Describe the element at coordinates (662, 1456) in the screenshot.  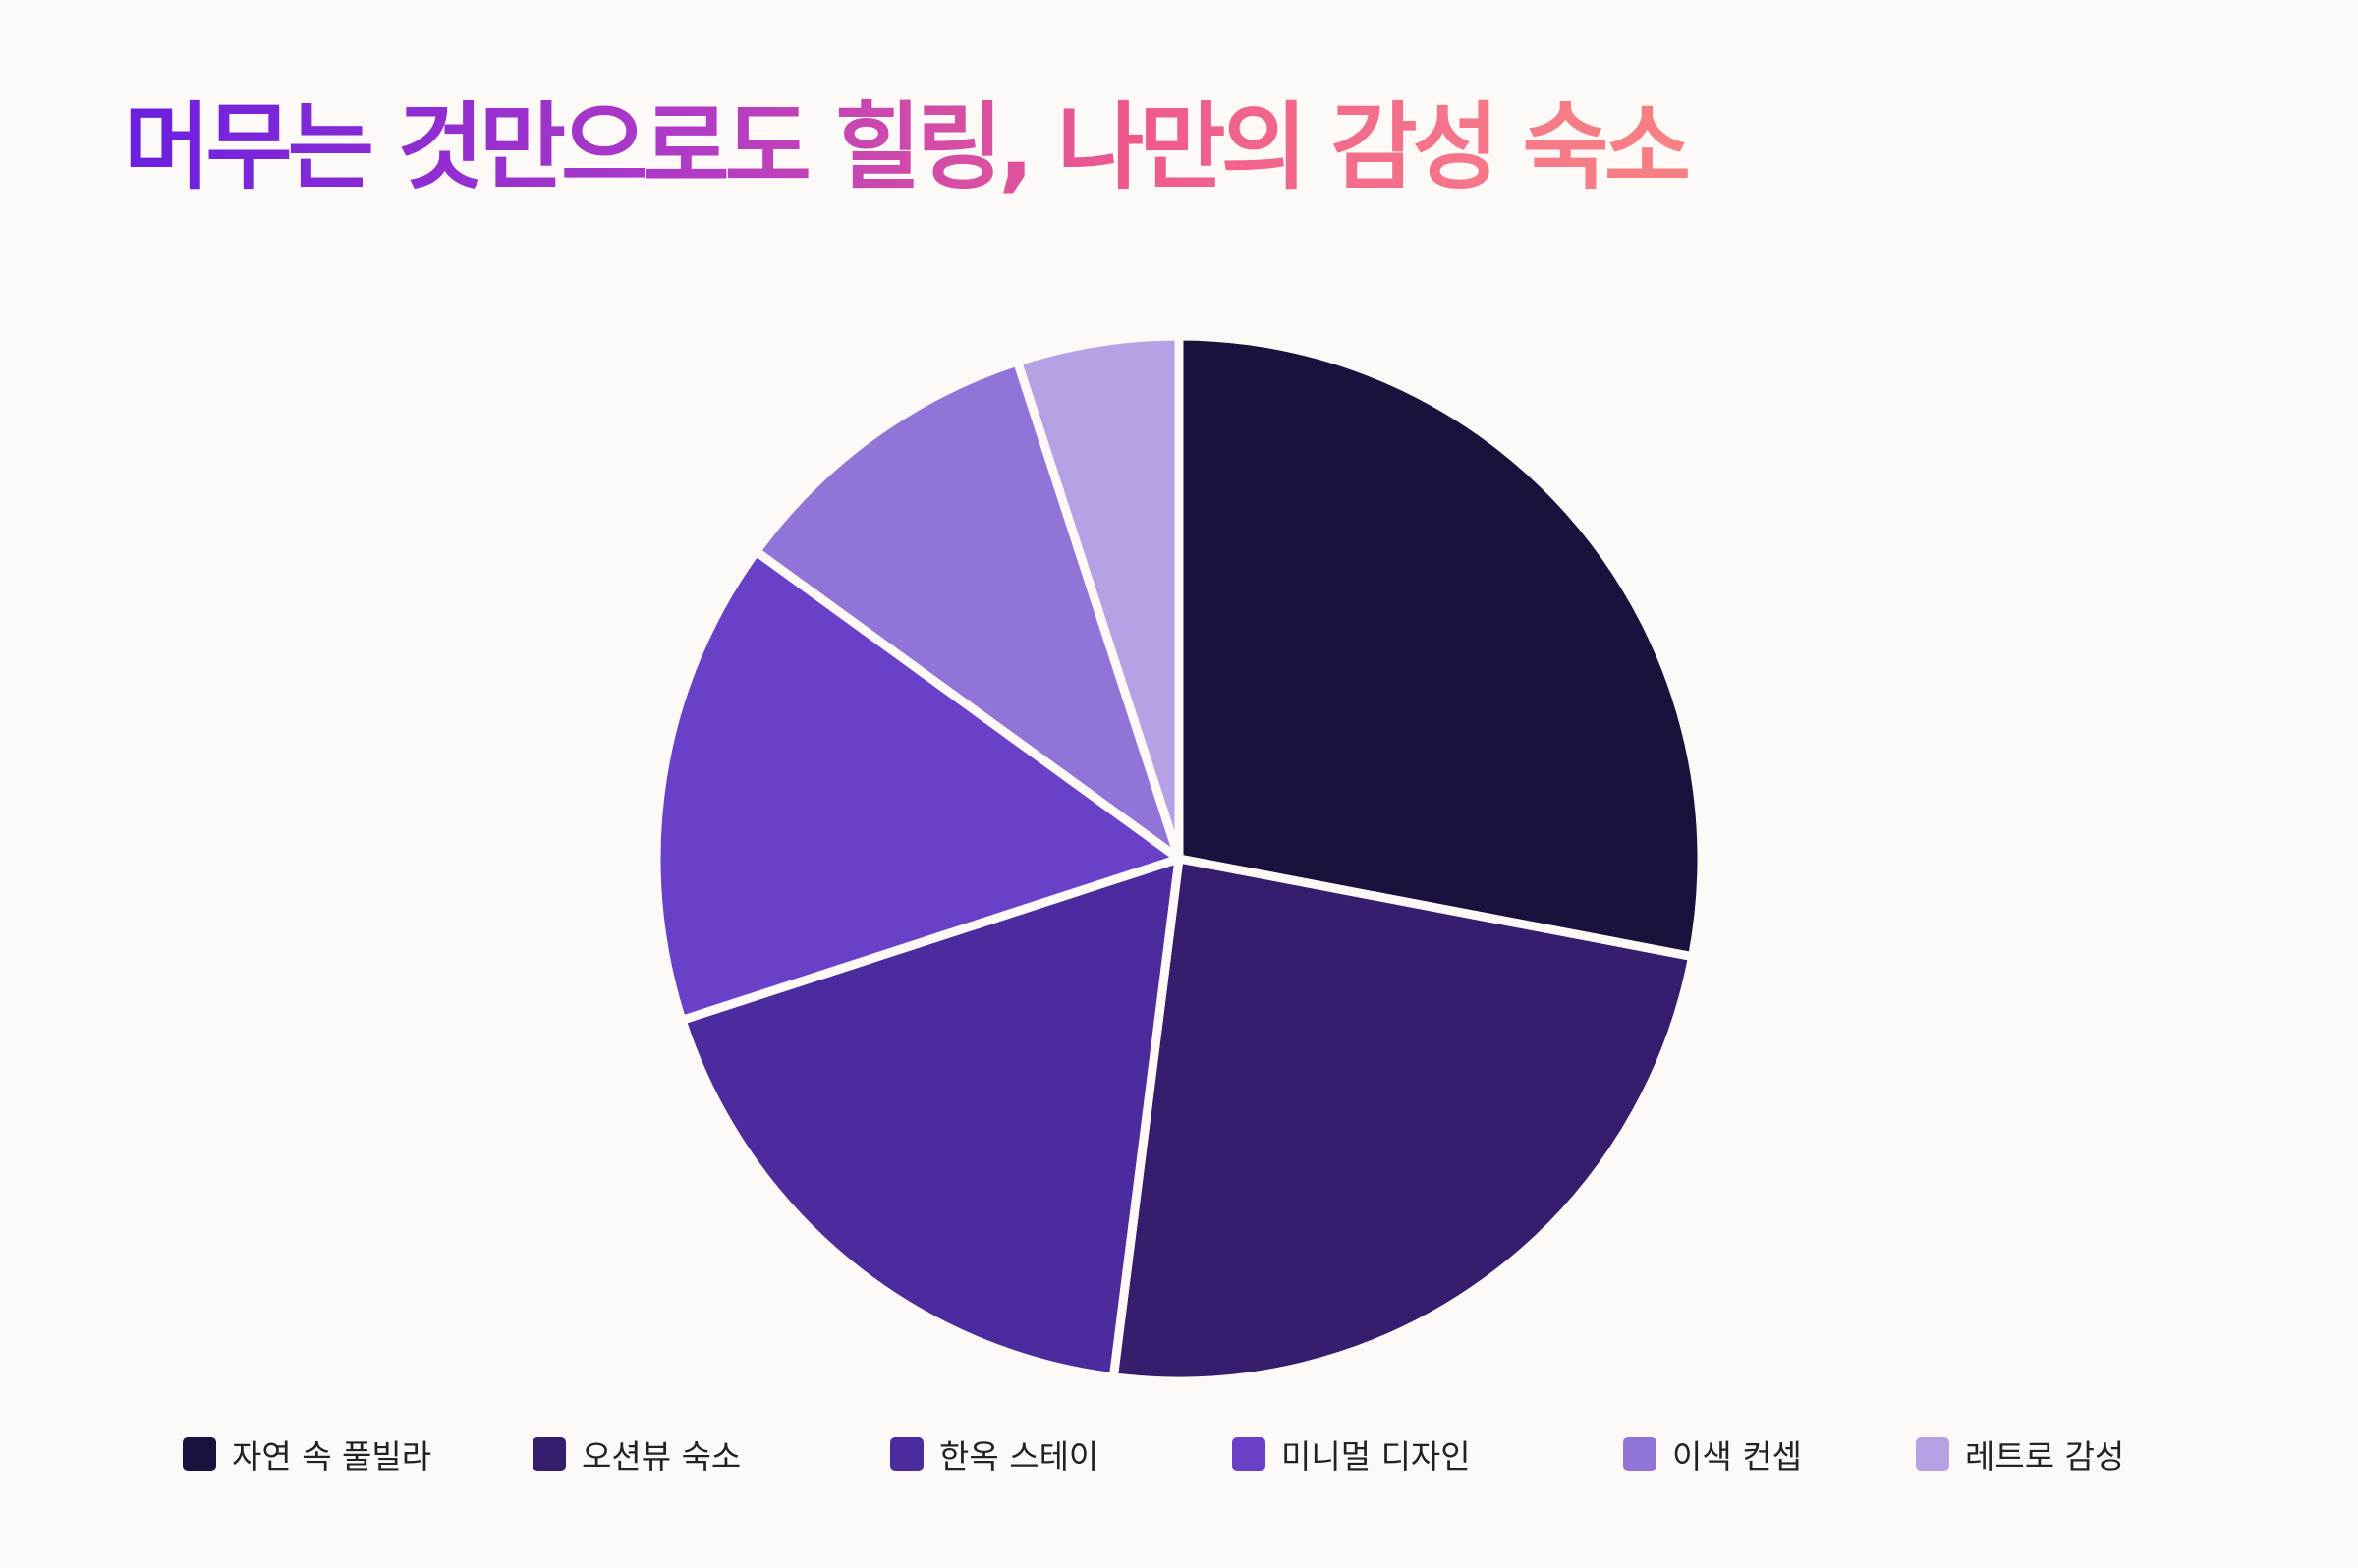
I see `legend-label: 오션뷰 숙소` at that location.